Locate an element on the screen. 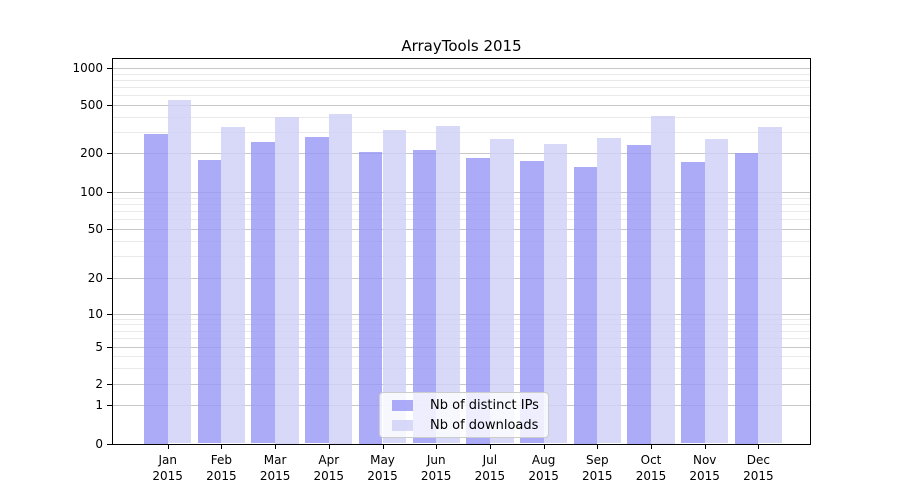 This screenshot has height=500, width=900. x-tick-label: Oct 2015 is located at coordinates (651, 467).